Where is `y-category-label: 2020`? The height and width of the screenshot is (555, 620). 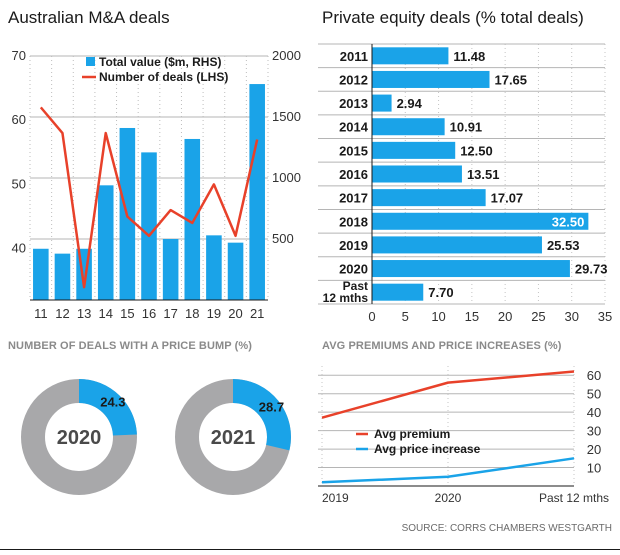 y-category-label: 2020 is located at coordinates (353, 269).